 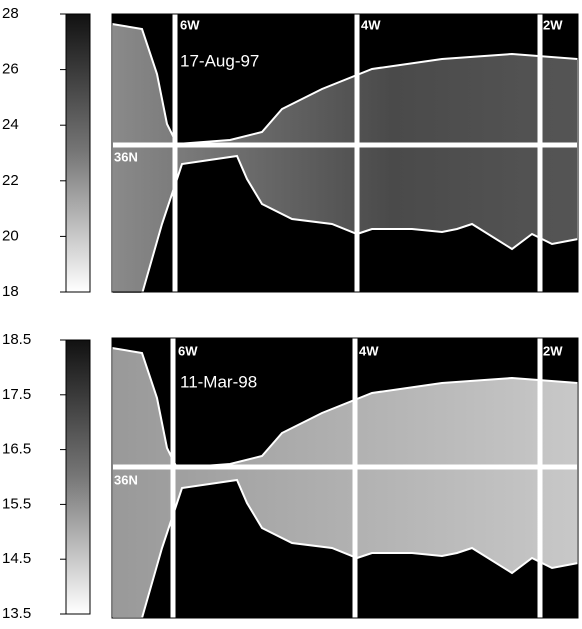 What do you see at coordinates (10, 235) in the screenshot?
I see `tick-label: 20` at bounding box center [10, 235].